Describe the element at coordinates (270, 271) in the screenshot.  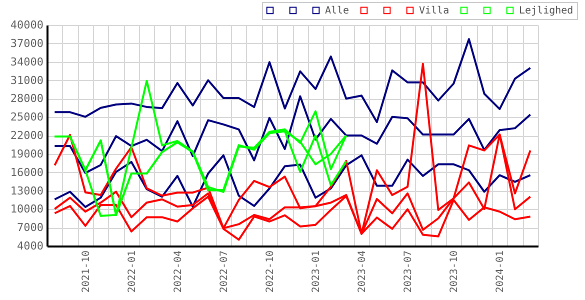
I see `x-tick-label: 2022-10` at that location.